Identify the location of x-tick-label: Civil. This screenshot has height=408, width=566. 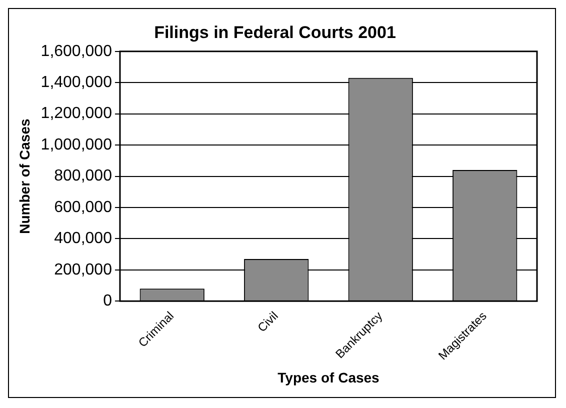
(267, 321).